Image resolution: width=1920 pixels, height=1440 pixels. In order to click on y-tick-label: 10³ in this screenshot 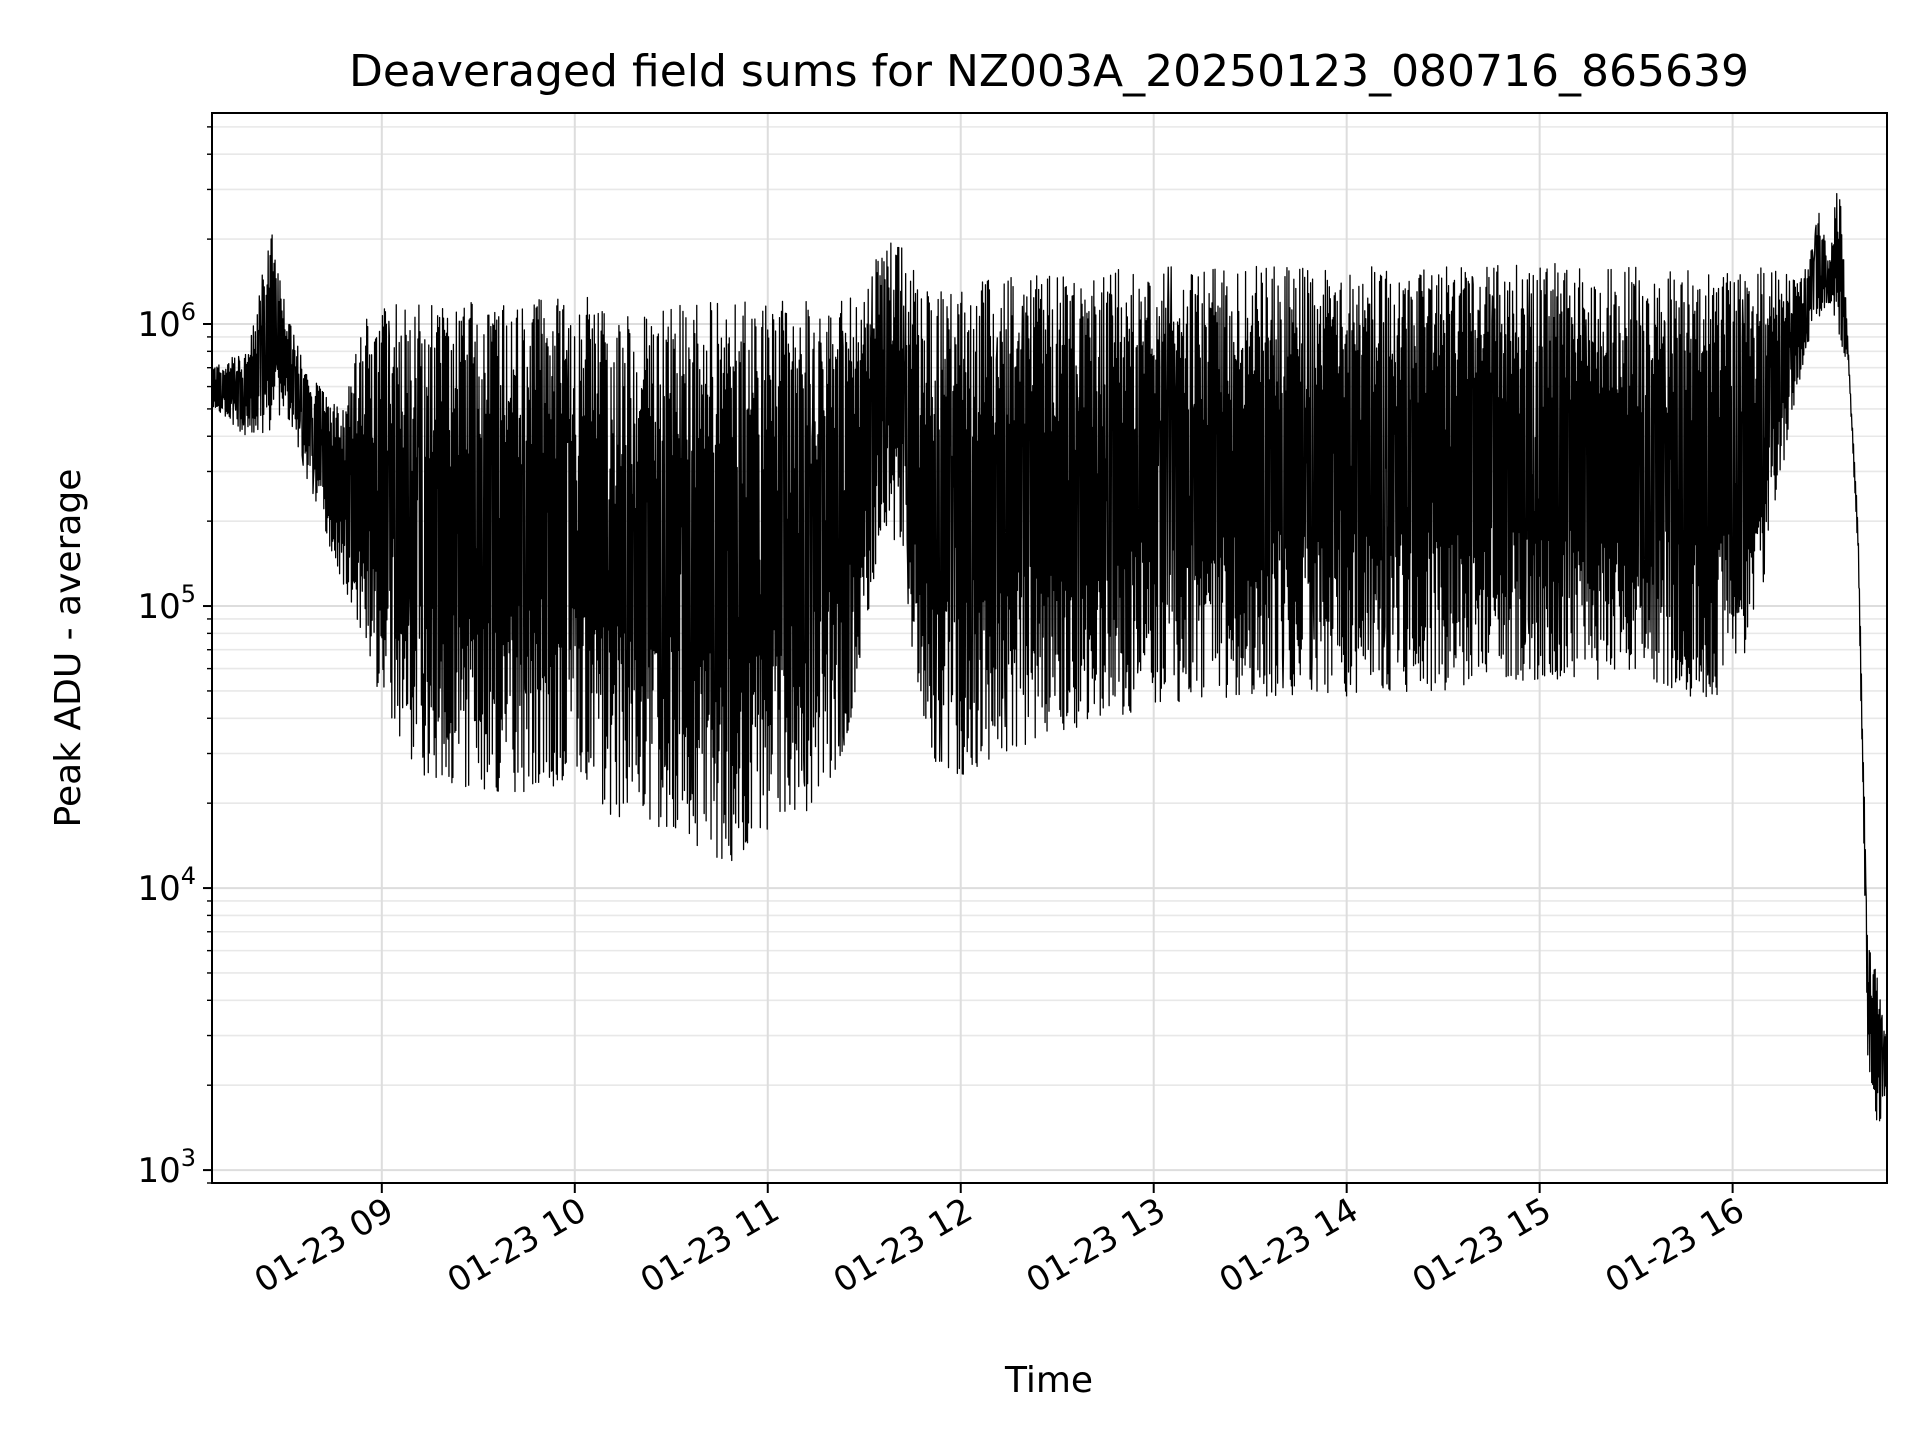, I will do `click(166, 1167)`.